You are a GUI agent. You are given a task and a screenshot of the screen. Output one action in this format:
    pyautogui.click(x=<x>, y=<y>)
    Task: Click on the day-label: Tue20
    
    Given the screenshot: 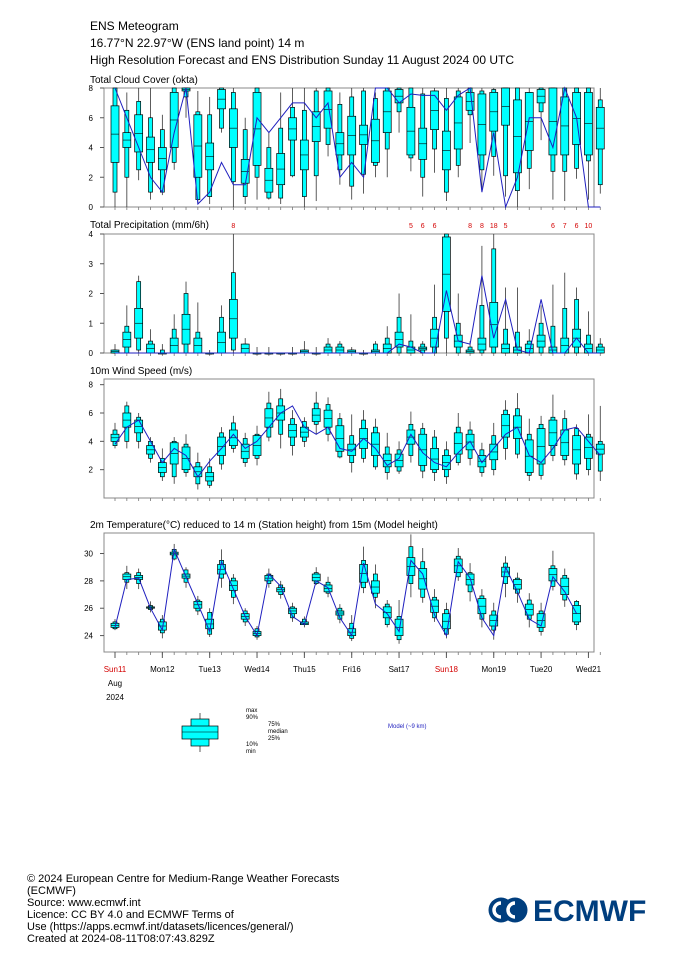 What is the action you would take?
    pyautogui.click(x=541, y=669)
    